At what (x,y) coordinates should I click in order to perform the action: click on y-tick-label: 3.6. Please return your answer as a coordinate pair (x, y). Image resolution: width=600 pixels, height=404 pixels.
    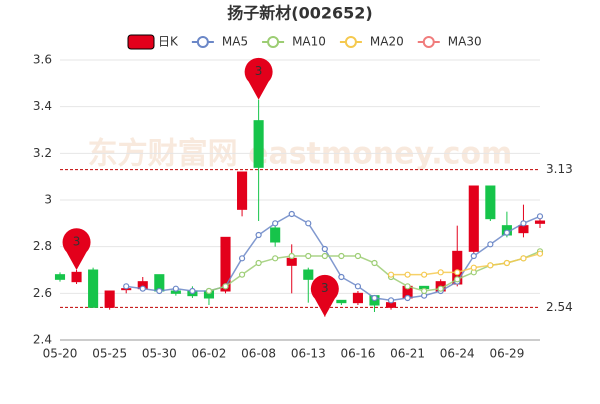
    Looking at the image, I should click on (42, 60).